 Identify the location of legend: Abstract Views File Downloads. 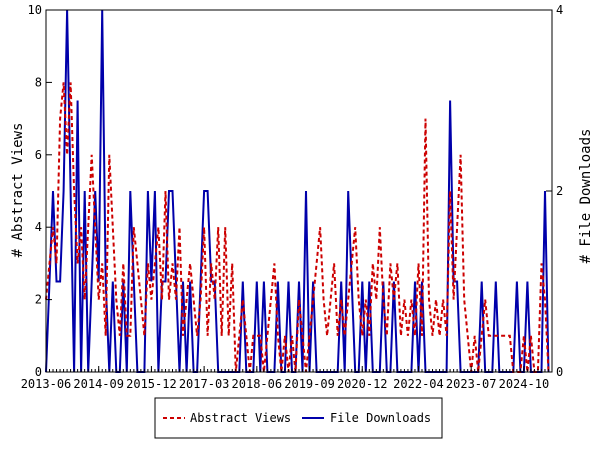
(298, 418).